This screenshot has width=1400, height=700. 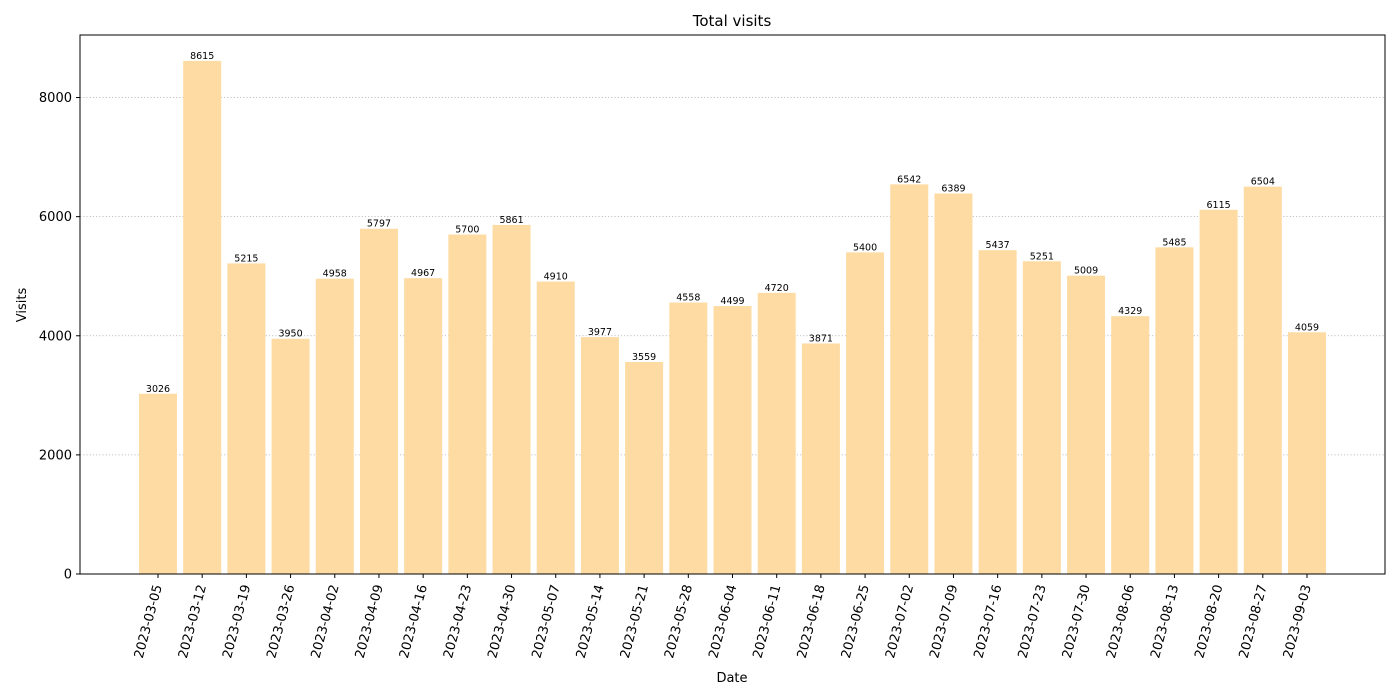 I want to click on y-axis-ticks: 0 2000 4000 6000 8000, so click(x=59, y=337).